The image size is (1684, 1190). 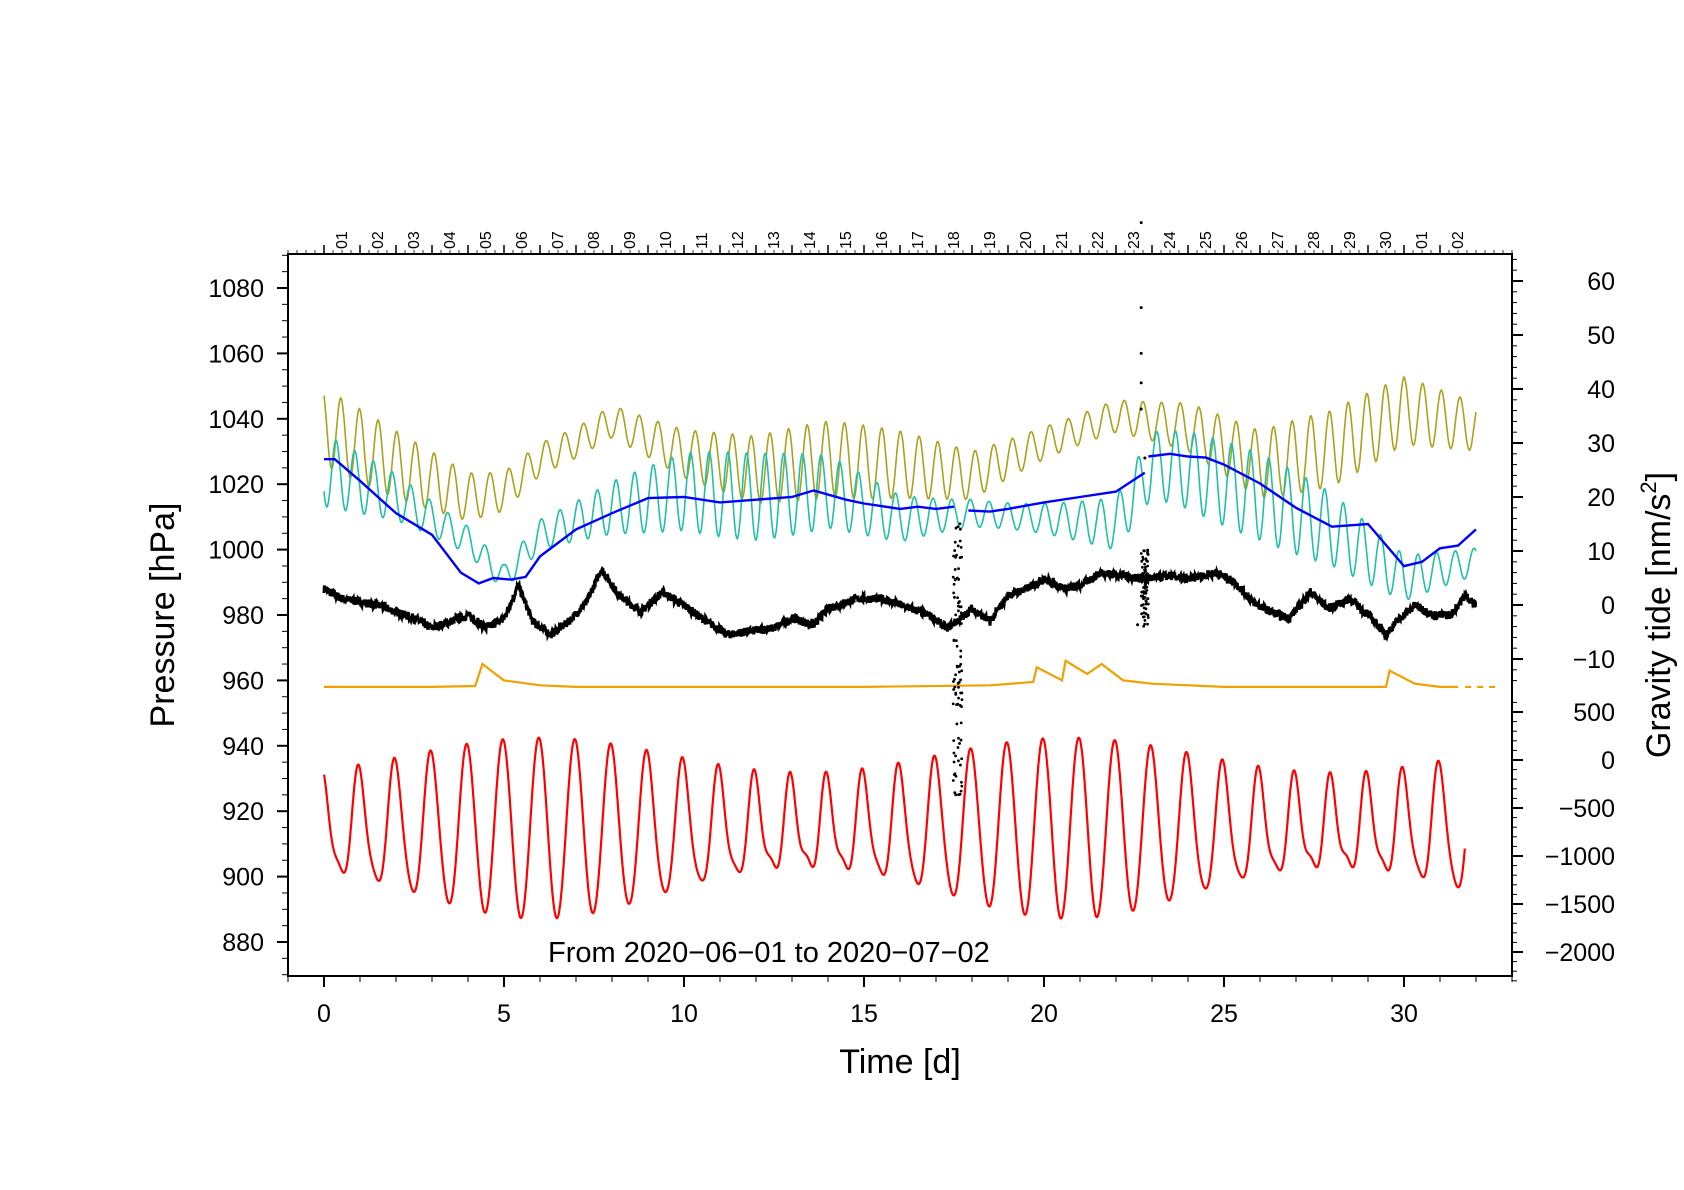 I want to click on y-right-upper-tick-label: 20, so click(x=1601, y=498).